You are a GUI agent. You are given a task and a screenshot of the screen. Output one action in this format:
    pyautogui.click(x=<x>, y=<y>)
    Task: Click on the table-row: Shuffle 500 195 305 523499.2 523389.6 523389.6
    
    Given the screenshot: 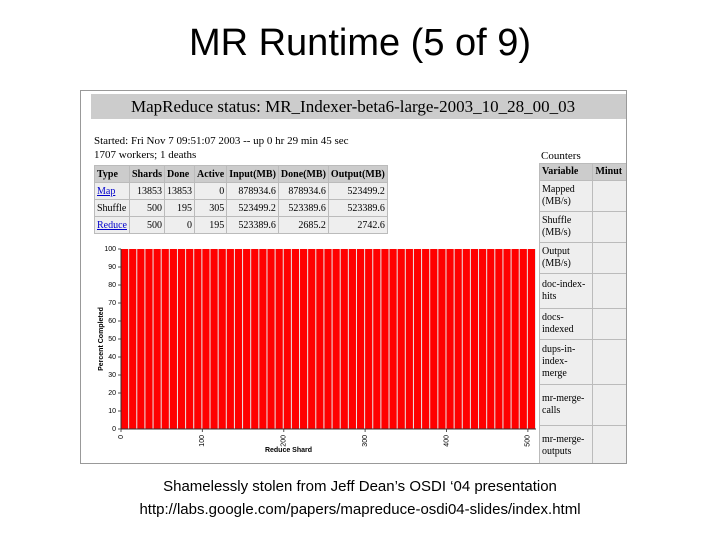 What is the action you would take?
    pyautogui.click(x=241, y=208)
    